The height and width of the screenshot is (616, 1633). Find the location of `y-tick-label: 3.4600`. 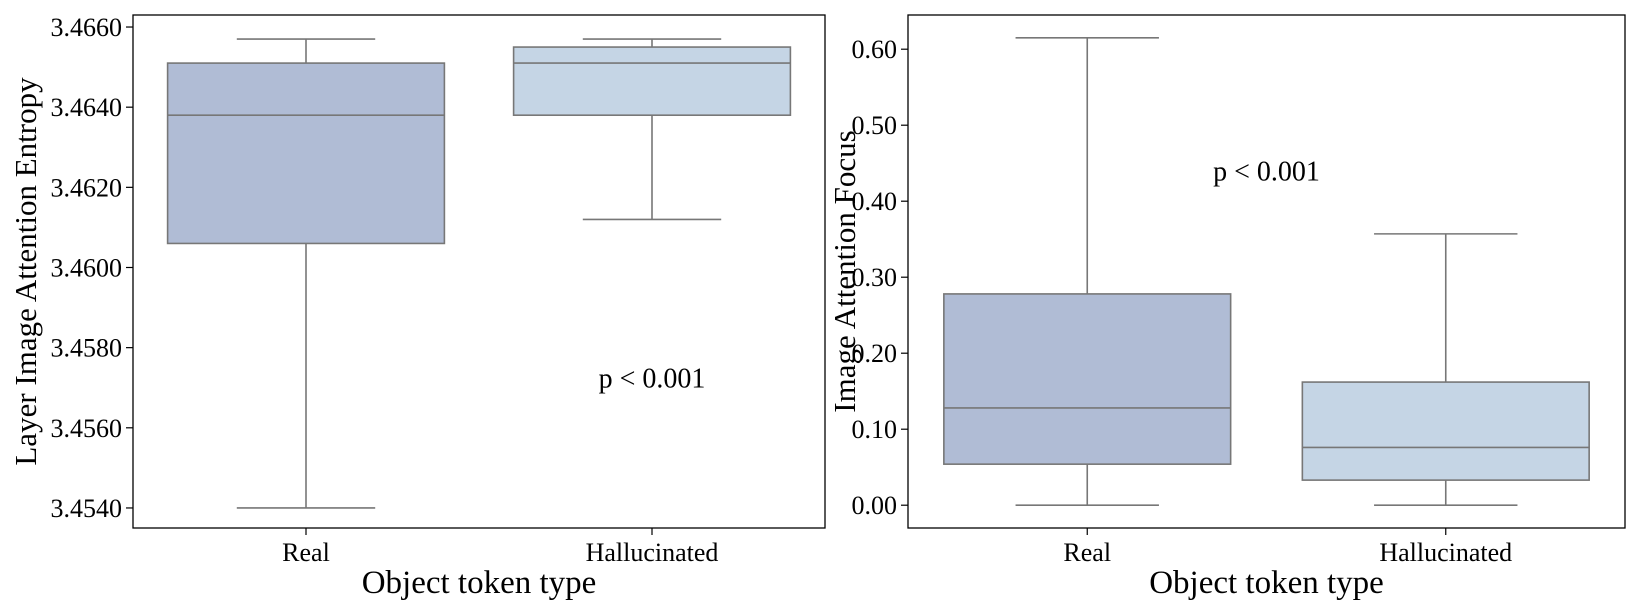

y-tick-label: 3.4600 is located at coordinates (87, 267).